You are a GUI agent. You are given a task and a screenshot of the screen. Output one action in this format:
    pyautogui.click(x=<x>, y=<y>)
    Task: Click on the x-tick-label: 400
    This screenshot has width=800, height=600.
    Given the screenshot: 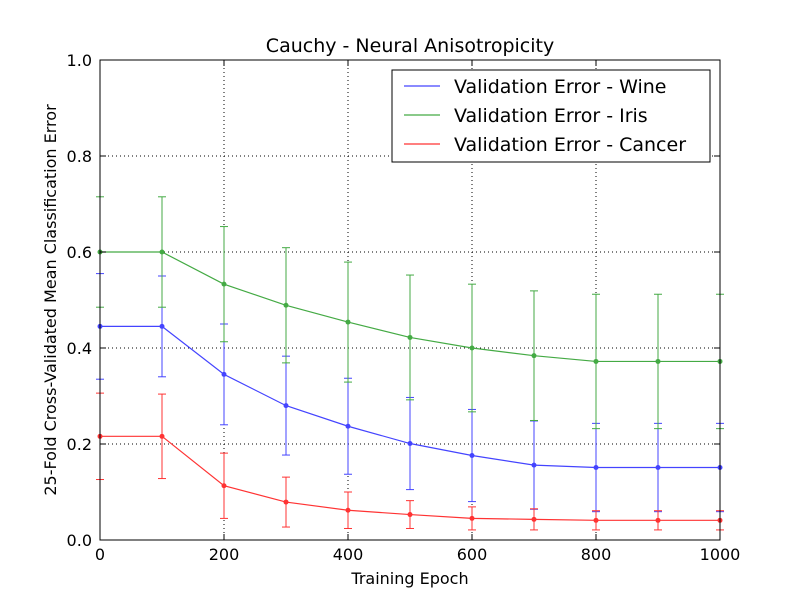 What is the action you would take?
    pyautogui.click(x=348, y=554)
    